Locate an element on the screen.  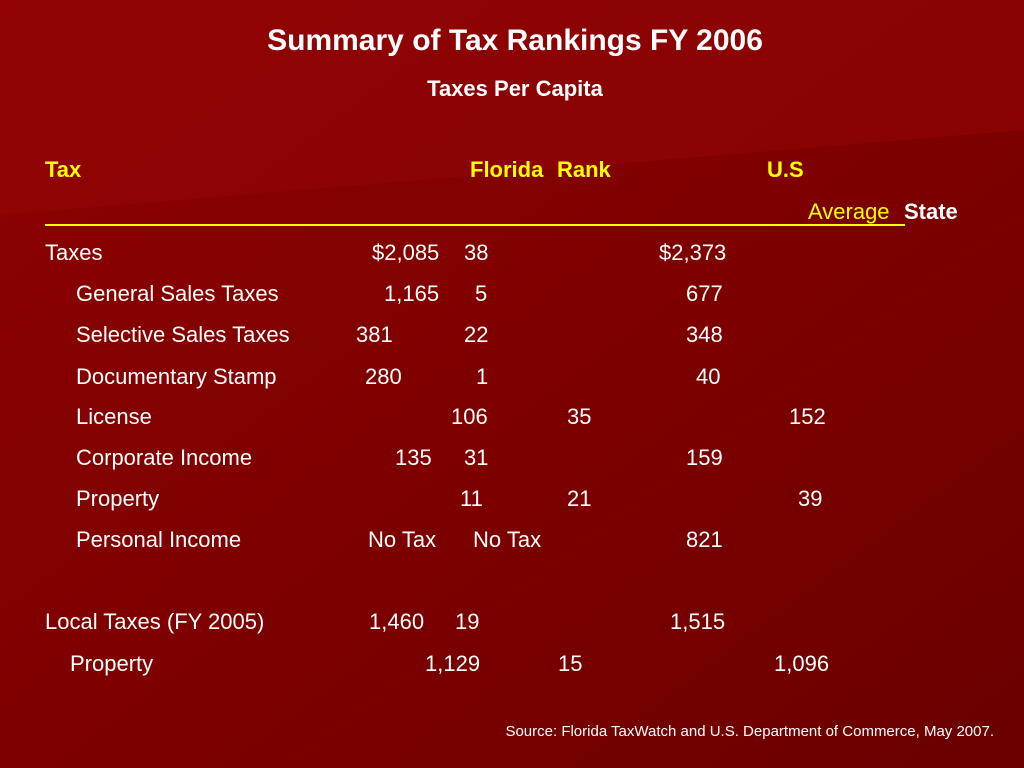
row-us-value: 677 is located at coordinates (704, 293).